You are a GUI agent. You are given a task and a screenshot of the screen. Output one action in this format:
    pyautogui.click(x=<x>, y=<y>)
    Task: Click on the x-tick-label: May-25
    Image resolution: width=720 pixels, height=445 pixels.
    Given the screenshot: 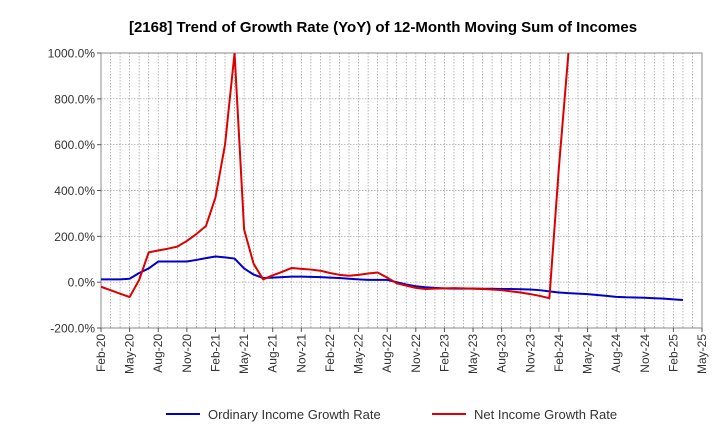 What is the action you would take?
    pyautogui.click(x=702, y=354)
    